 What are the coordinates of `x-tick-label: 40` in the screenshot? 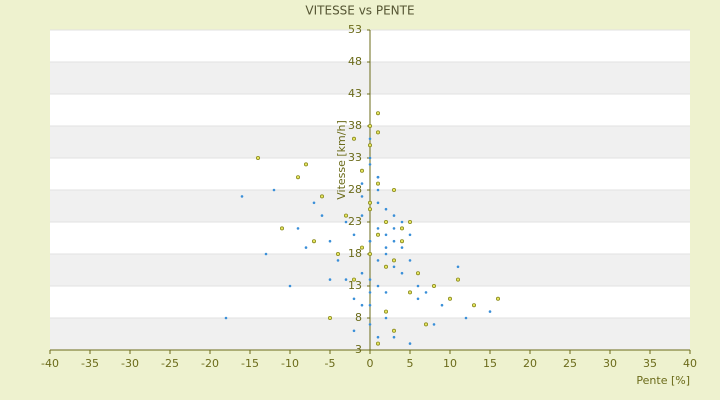 It's located at (690, 363).